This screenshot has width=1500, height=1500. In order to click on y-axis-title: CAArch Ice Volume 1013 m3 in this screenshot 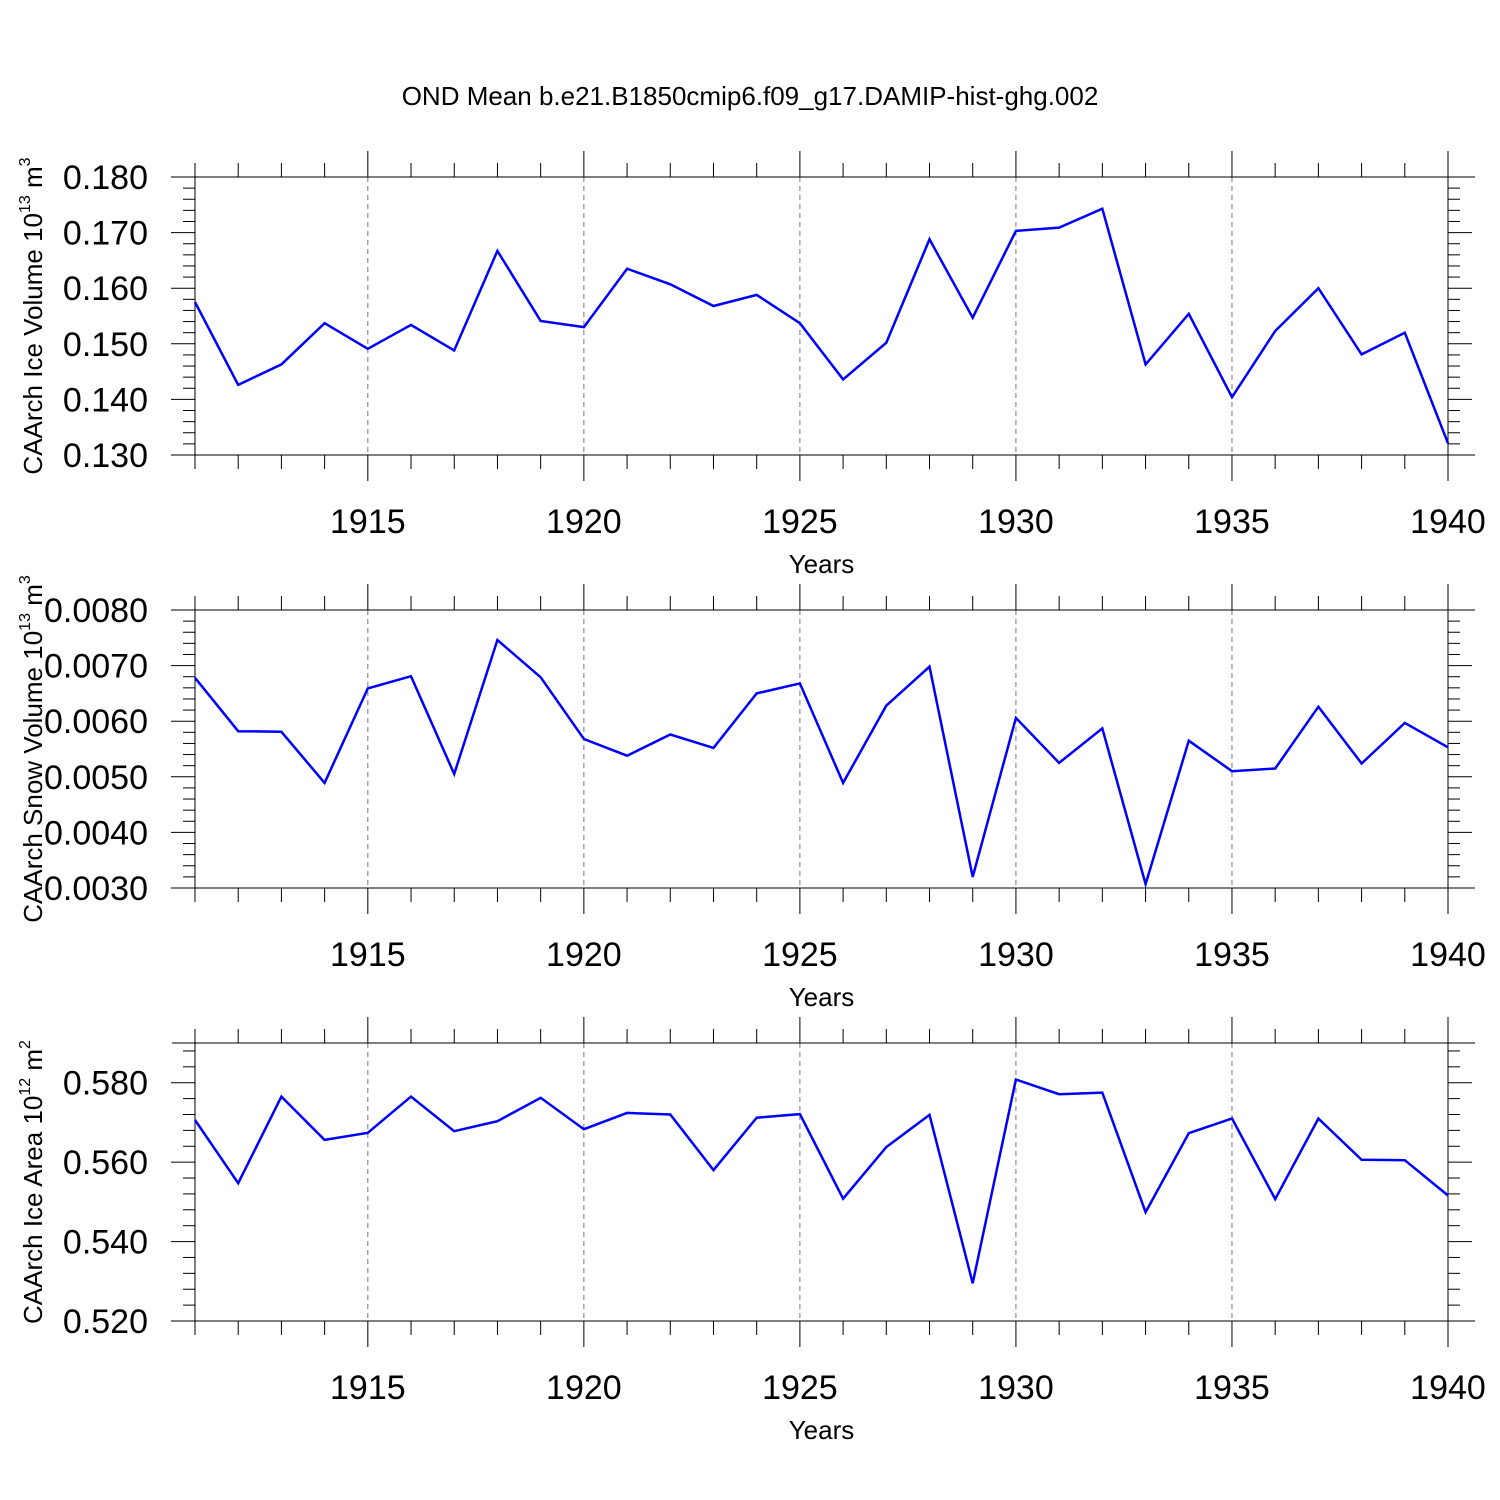, I will do `click(32, 315)`.